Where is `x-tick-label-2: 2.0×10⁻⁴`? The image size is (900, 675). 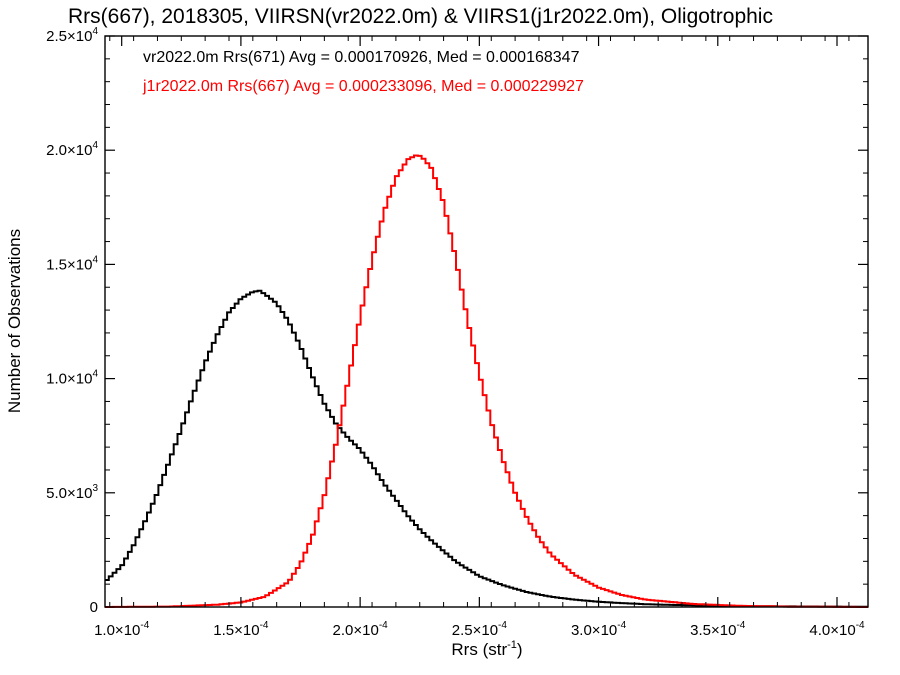
x-tick-label-2: 2.0×10⁻⁴ is located at coordinates (361, 629).